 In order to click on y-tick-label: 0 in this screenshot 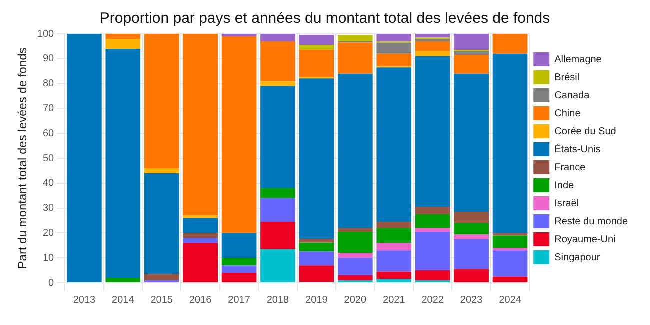, I will do `click(51, 283)`.